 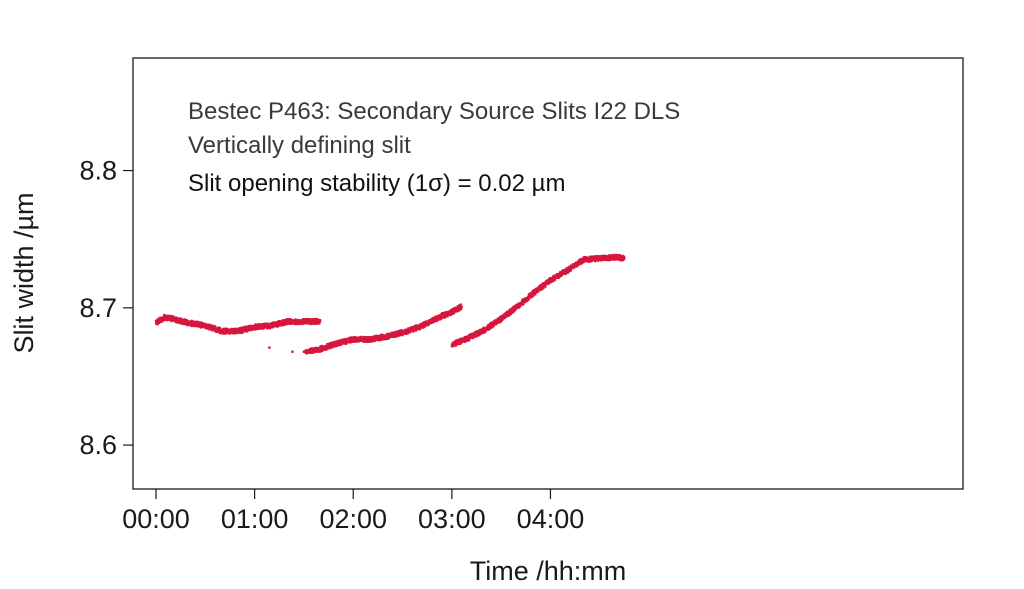 What do you see at coordinates (299, 145) in the screenshot?
I see `annotation-subtitle: Vertically defining slit` at bounding box center [299, 145].